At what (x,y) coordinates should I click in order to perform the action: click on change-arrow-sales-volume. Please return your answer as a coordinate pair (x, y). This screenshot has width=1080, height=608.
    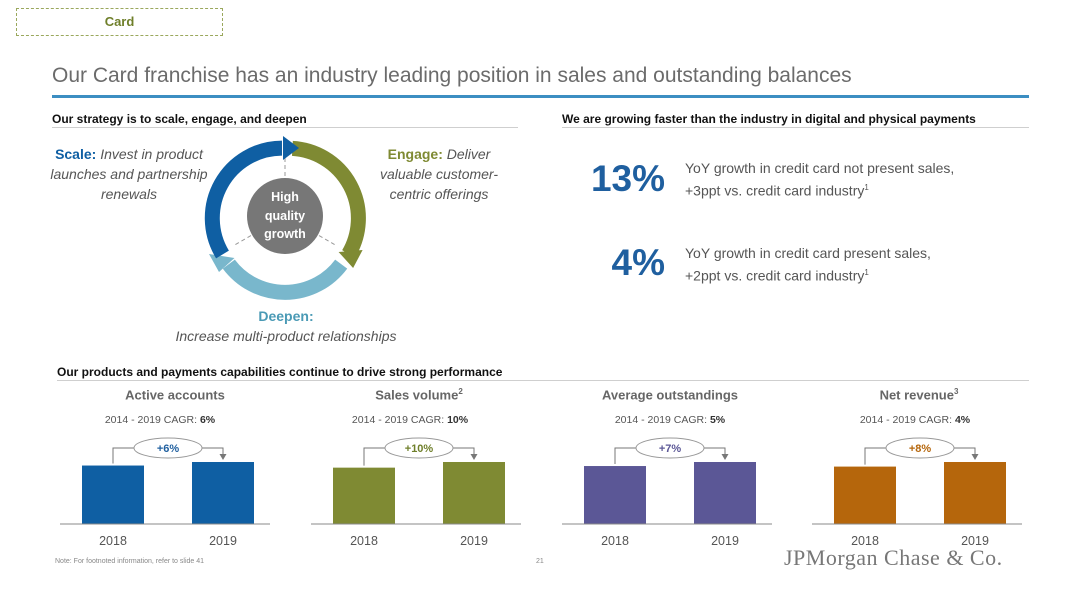
    Looking at the image, I should click on (474, 457).